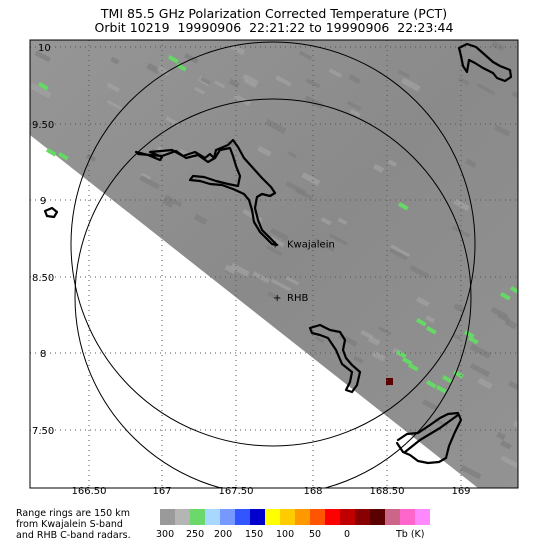  What do you see at coordinates (43, 125) in the screenshot?
I see `y-tick-label: 9.50` at bounding box center [43, 125].